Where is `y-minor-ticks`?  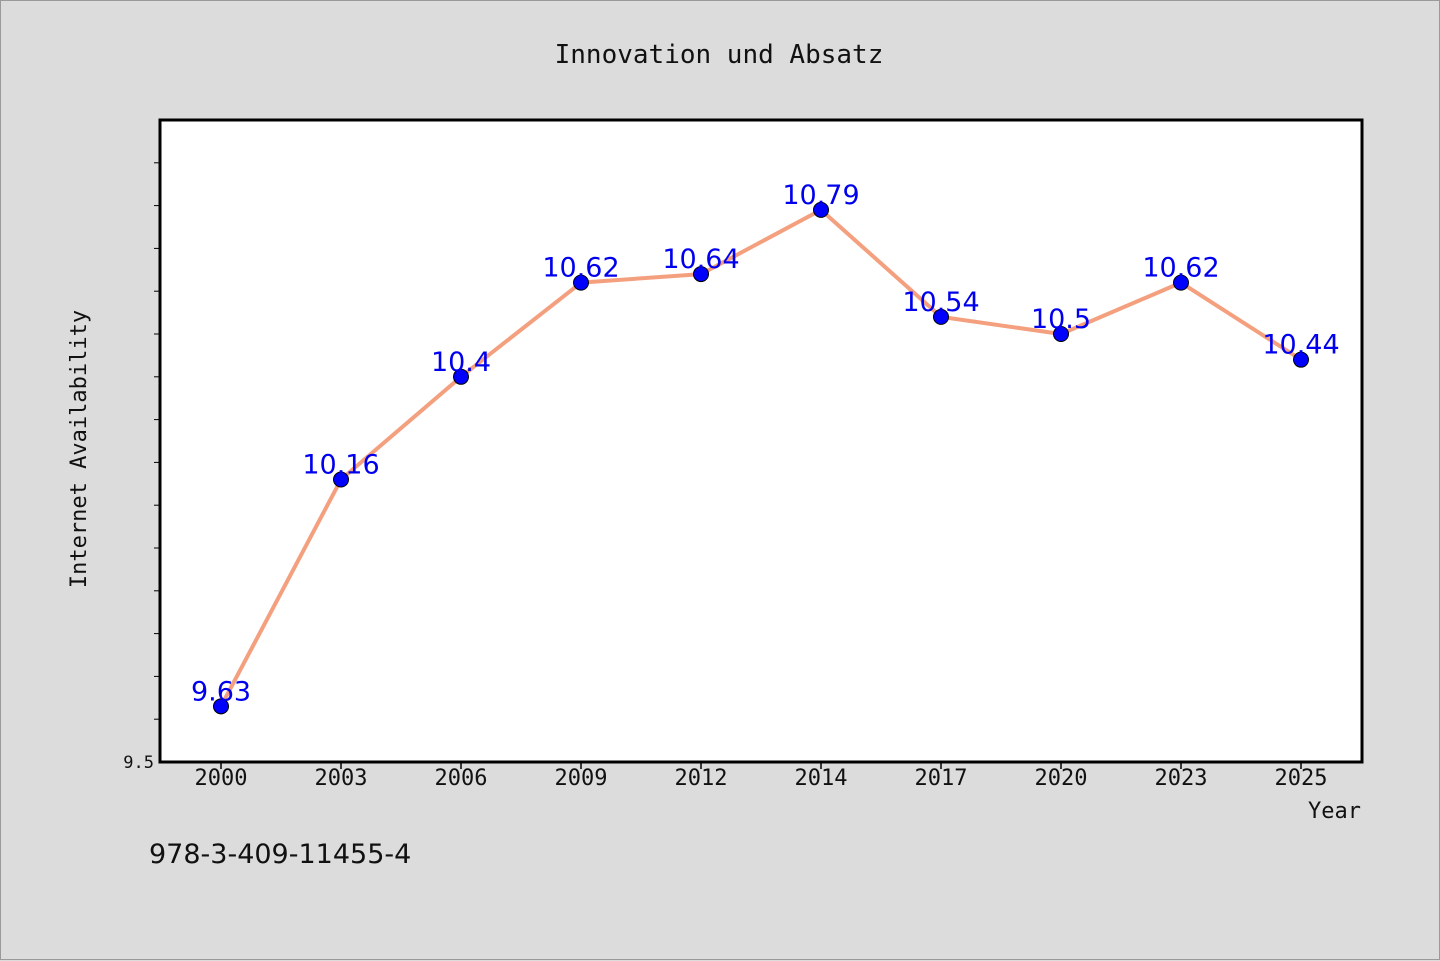
y-minor-ticks is located at coordinates (157, 441).